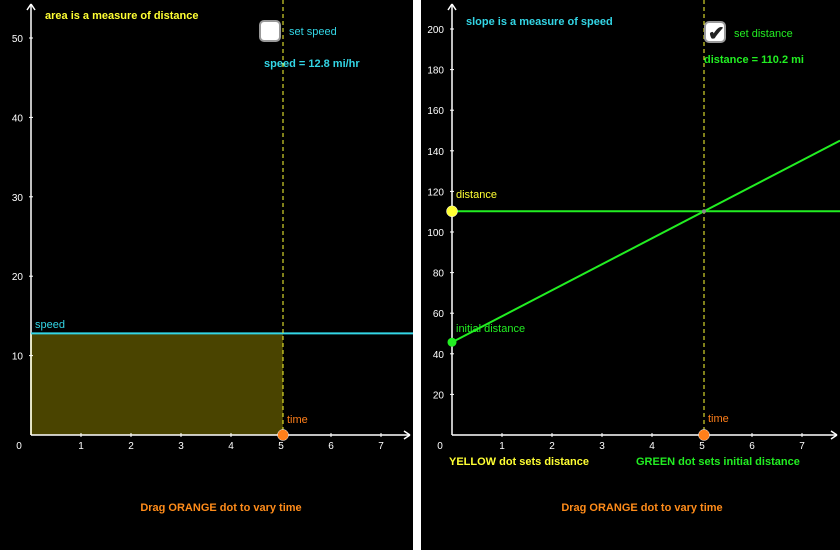  Describe the element at coordinates (50, 325) in the screenshot. I see `speed-line-label: speed` at that location.